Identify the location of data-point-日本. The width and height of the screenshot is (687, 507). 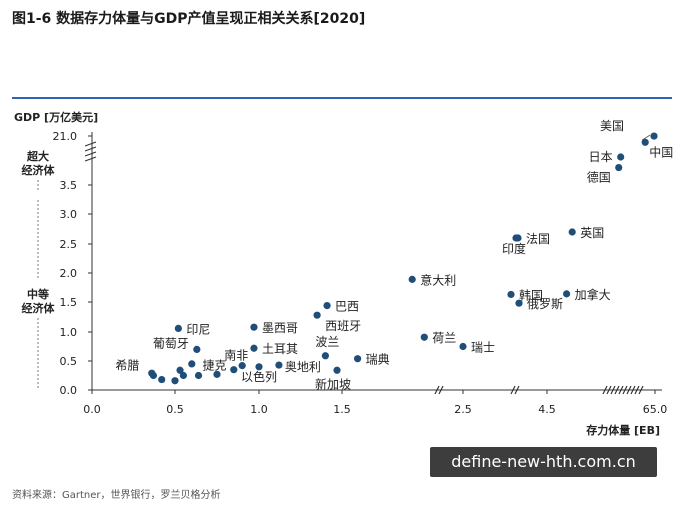
(621, 157).